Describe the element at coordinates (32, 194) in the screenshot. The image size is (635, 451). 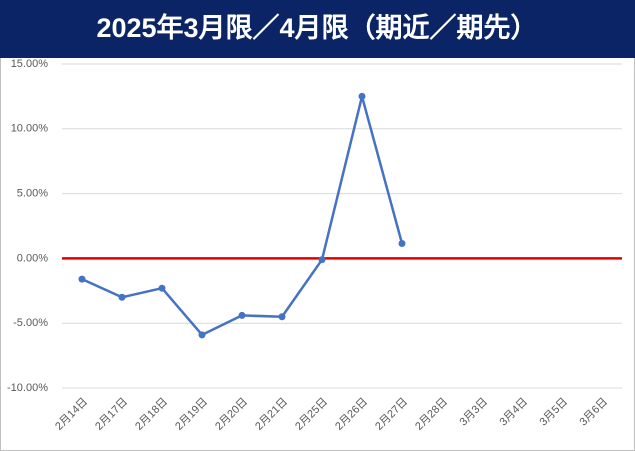
I see `y-tick-label: 5.00%` at that location.